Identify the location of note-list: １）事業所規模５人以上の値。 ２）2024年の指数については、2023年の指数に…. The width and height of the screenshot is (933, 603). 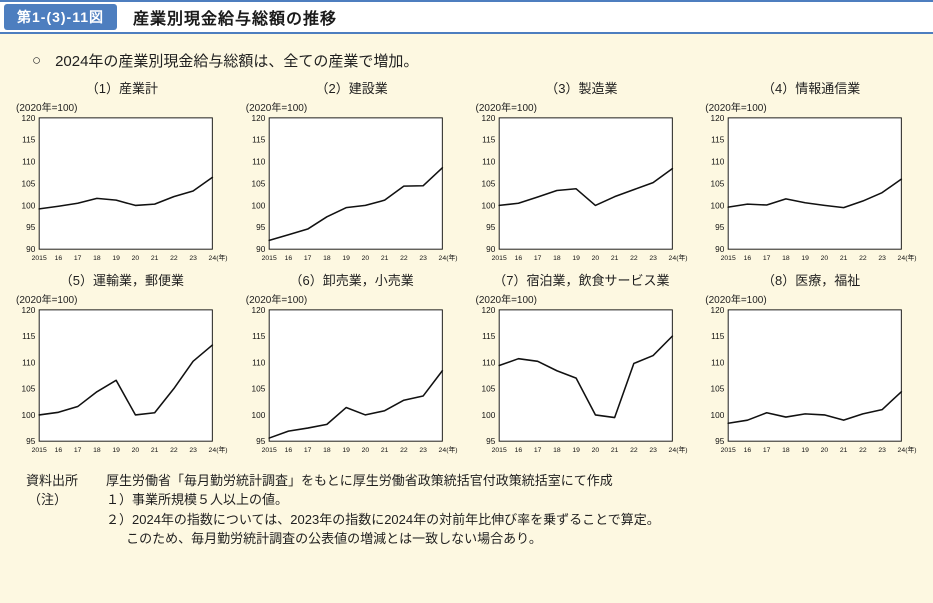
(519, 519).